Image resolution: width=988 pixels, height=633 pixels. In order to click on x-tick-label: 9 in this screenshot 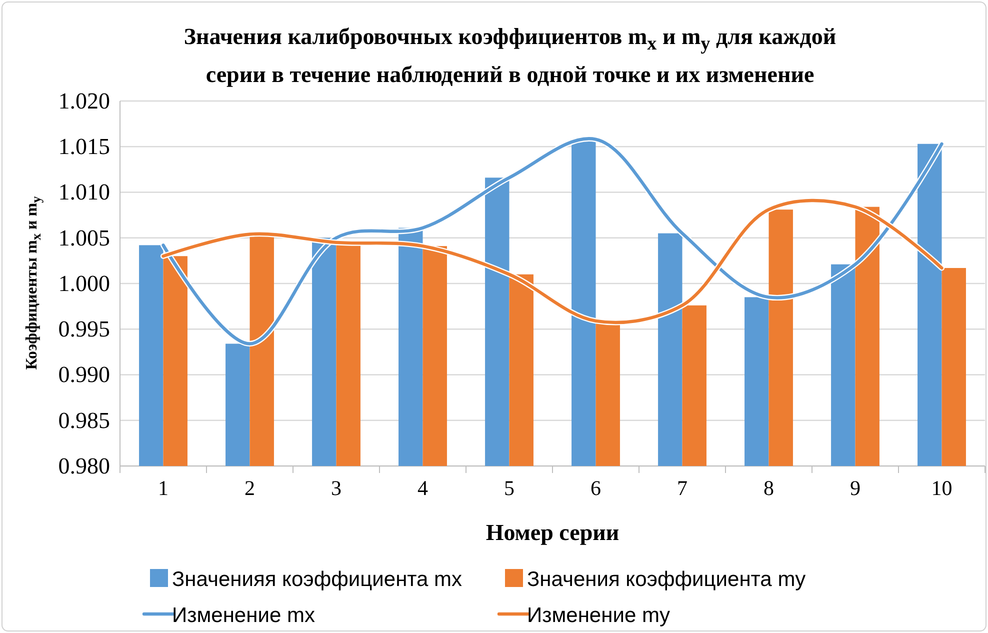, I will do `click(855, 488)`.